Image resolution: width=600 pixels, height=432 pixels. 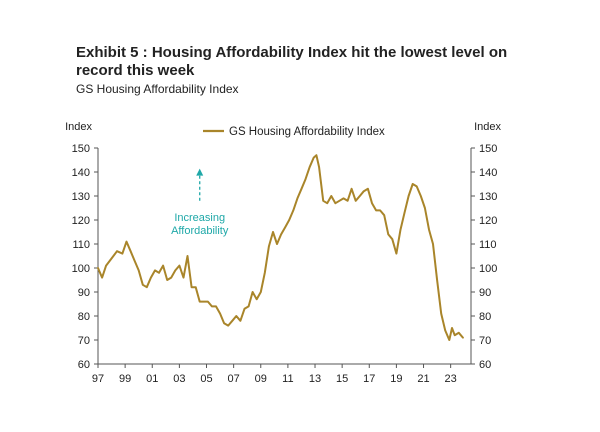 I want to click on x-tick-label: 11, so click(x=287, y=379).